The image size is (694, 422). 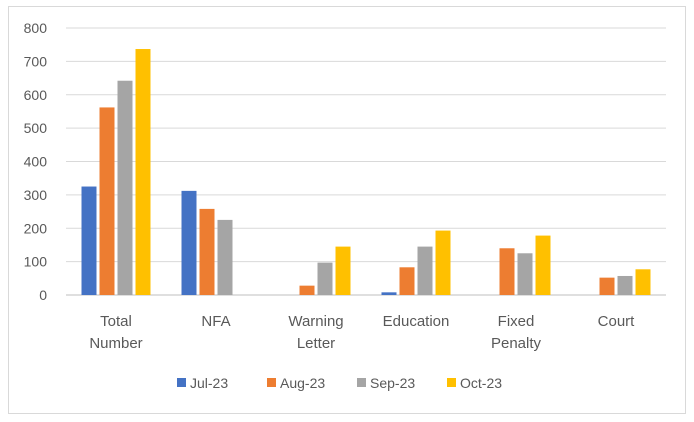 I want to click on y-tick-label: 100, so click(x=36, y=262).